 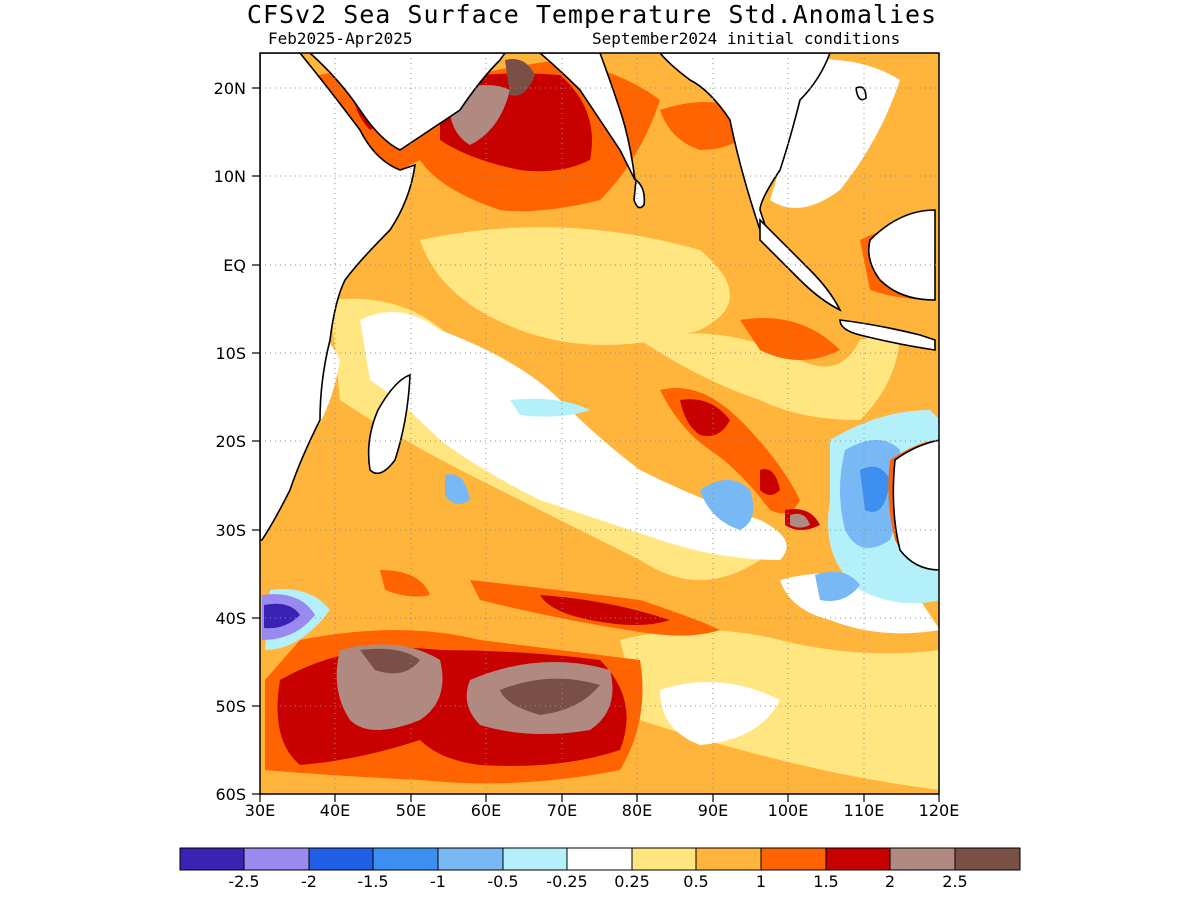 What do you see at coordinates (260, 810) in the screenshot?
I see `lon-label-30e: 30E` at bounding box center [260, 810].